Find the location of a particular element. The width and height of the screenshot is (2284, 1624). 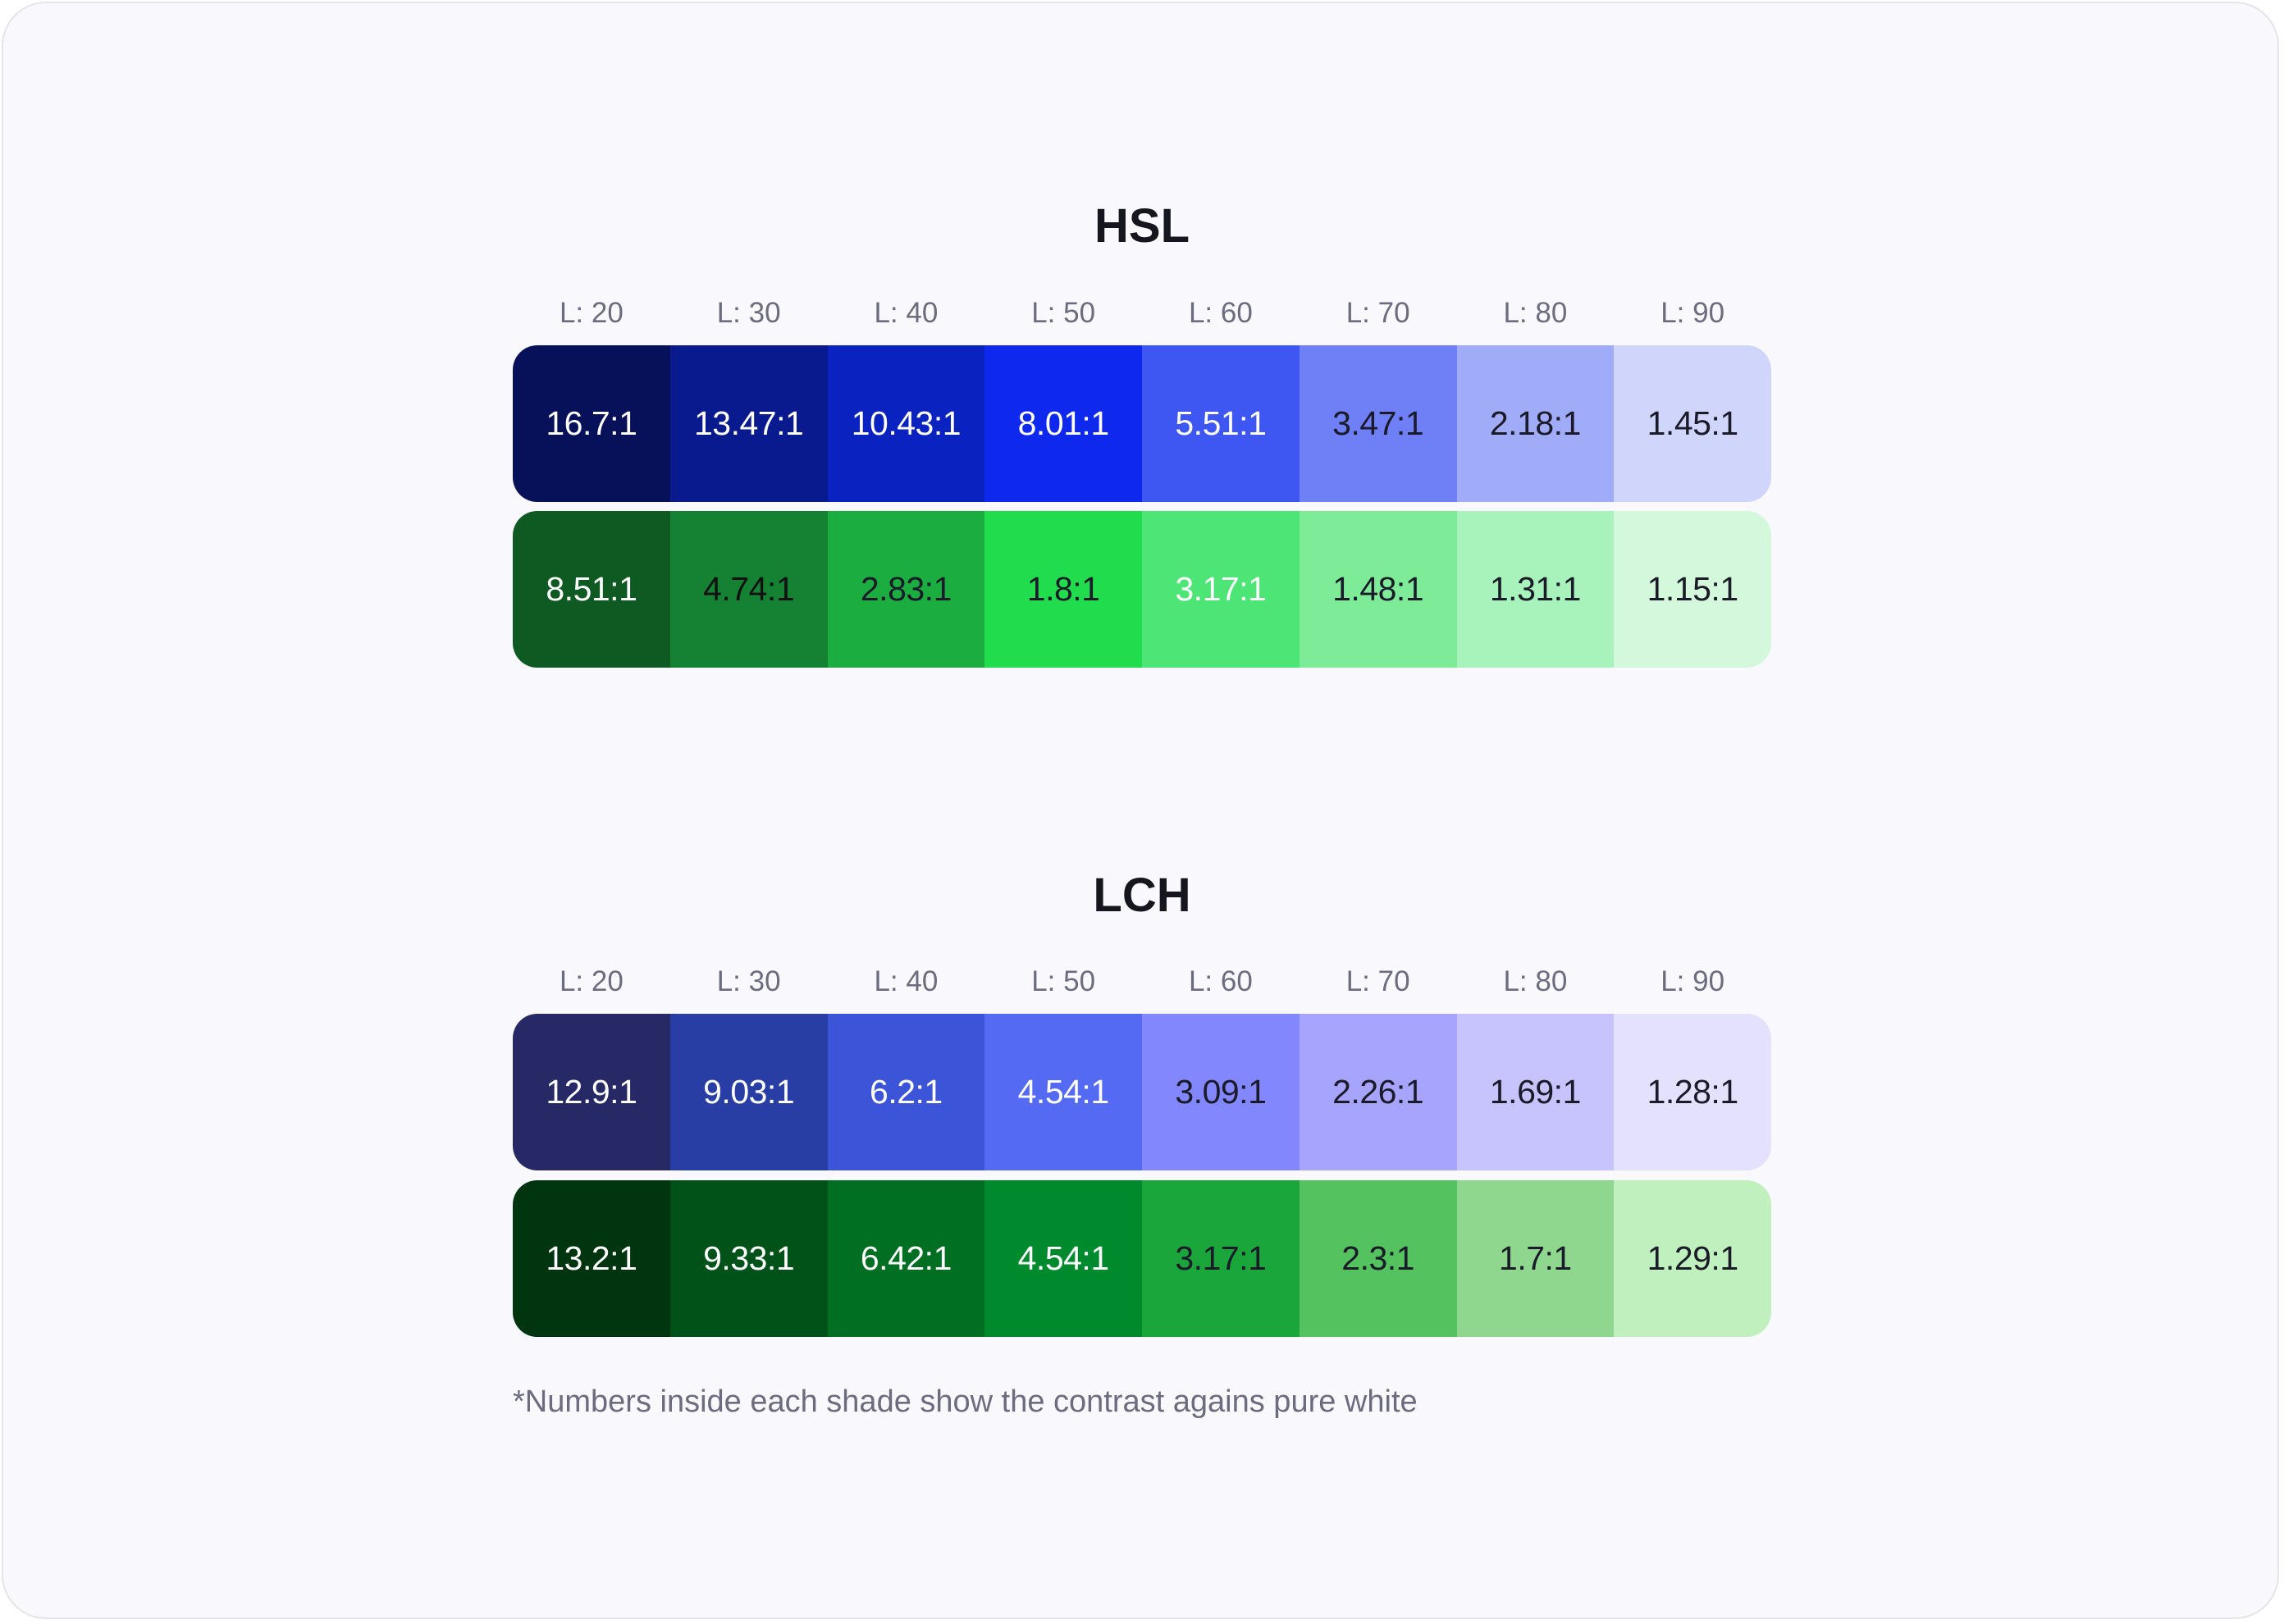

swatch-contrast-value: 16.7:1 is located at coordinates (591, 423).